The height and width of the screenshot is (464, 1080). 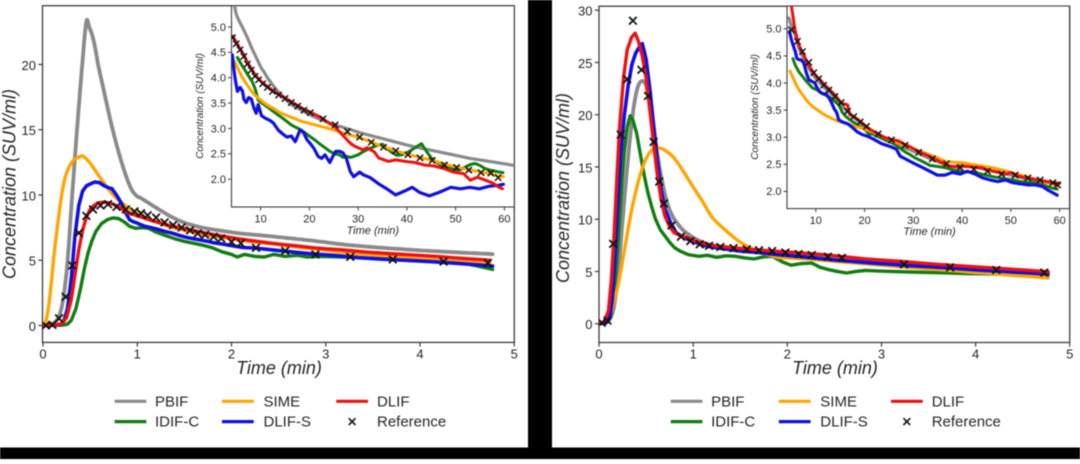 I want to click on svg-text: 25, so click(x=585, y=63).